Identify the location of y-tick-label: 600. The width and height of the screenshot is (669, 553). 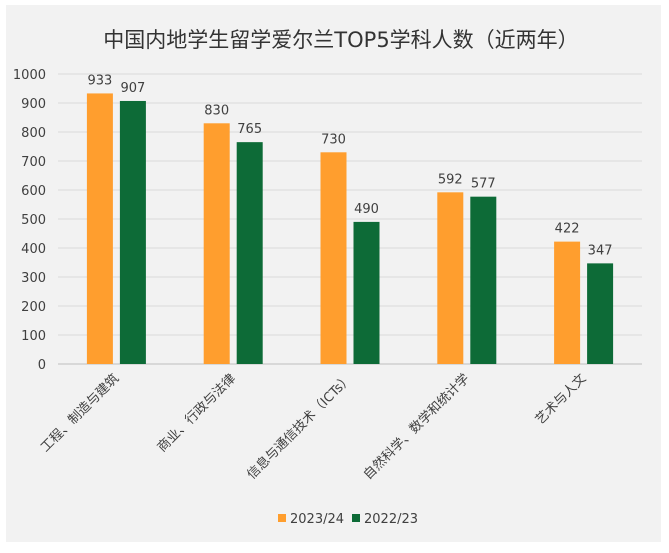
(33, 191).